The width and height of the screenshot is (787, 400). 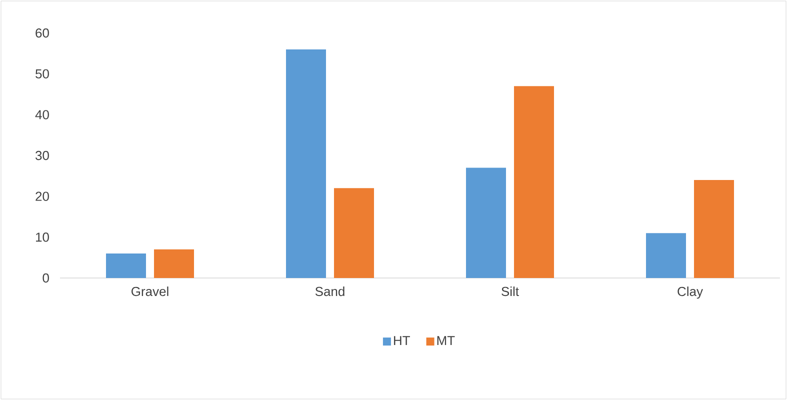 What do you see at coordinates (690, 292) in the screenshot?
I see `x-tick-label: Clay` at bounding box center [690, 292].